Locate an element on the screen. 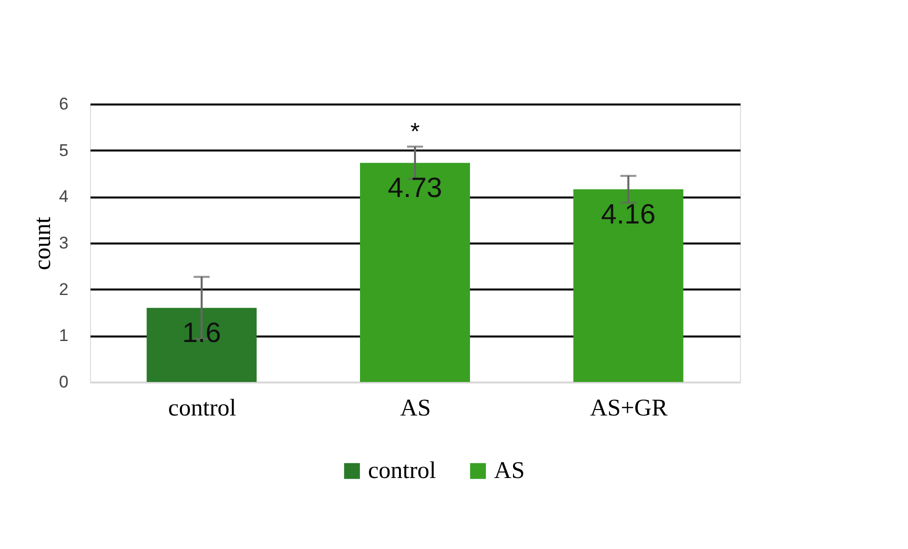 The width and height of the screenshot is (908, 549). x-tick-label: AS is located at coordinates (415, 409).